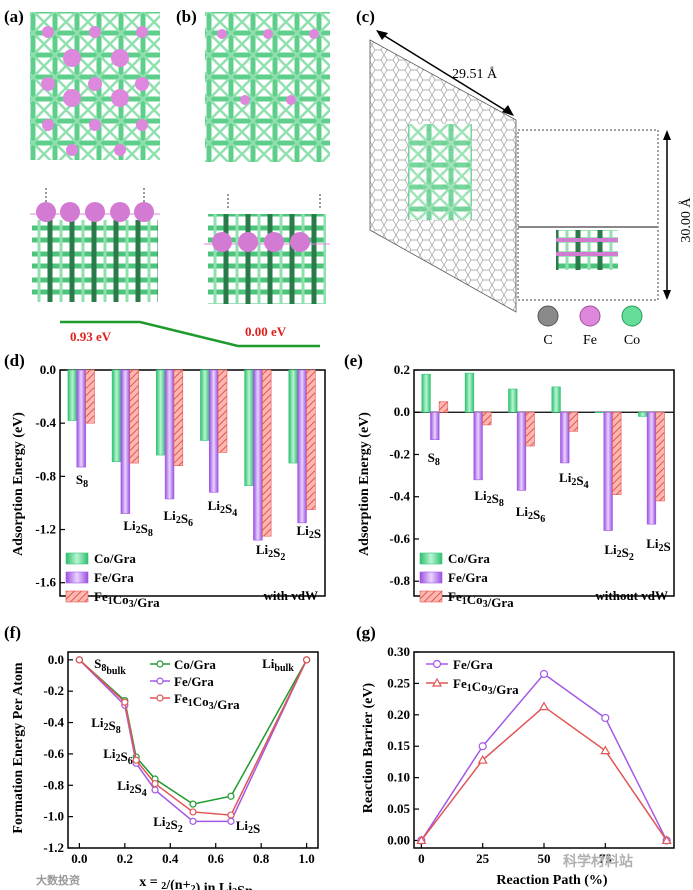  What do you see at coordinates (632, 340) in the screenshot?
I see `atom-legend-co: Co` at bounding box center [632, 340].